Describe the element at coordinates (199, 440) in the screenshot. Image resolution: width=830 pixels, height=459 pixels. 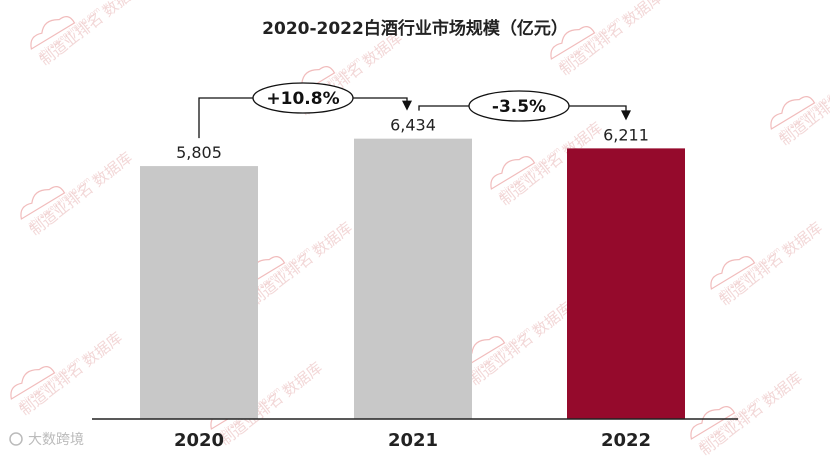
I see `category-label-2020: 2020` at that location.